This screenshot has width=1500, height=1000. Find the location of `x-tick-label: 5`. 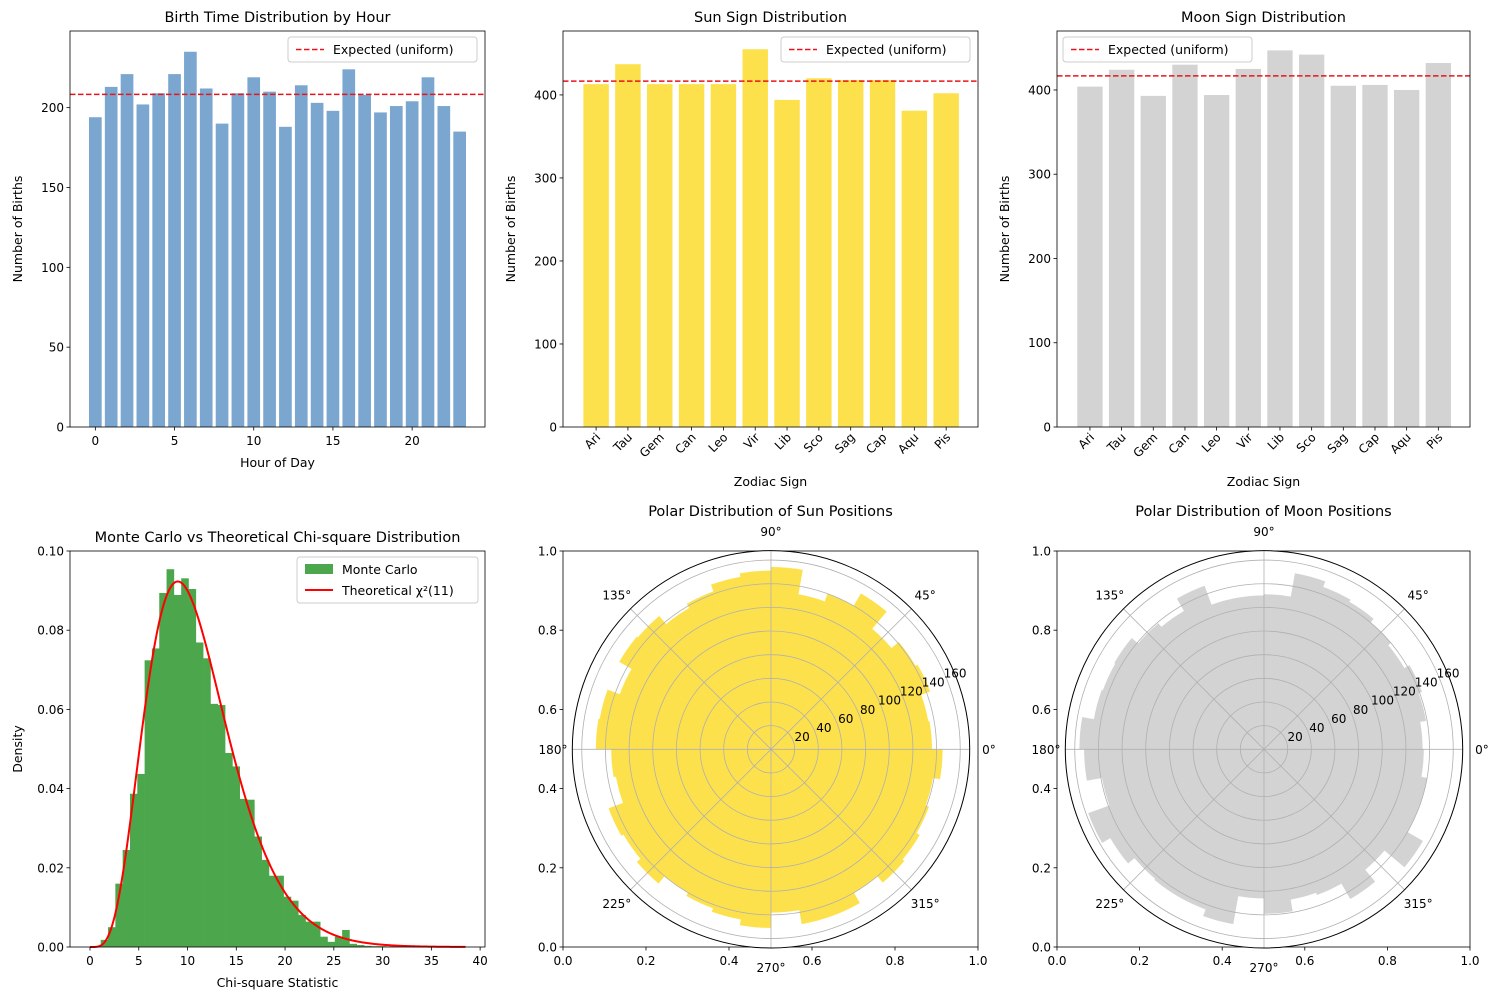

x-tick-label: 5 is located at coordinates (175, 441).